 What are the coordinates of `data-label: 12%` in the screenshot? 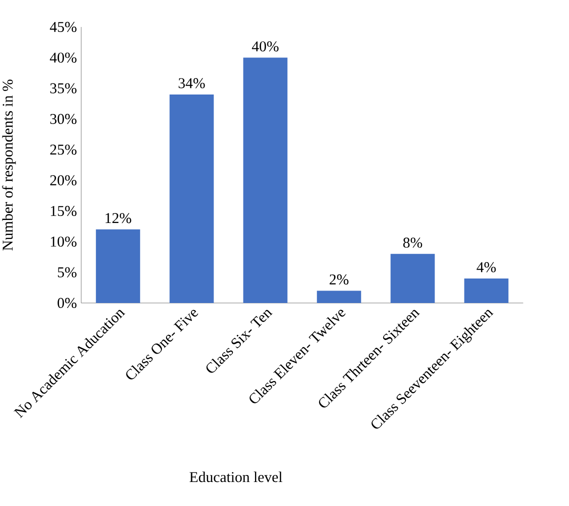 It's located at (119, 218).